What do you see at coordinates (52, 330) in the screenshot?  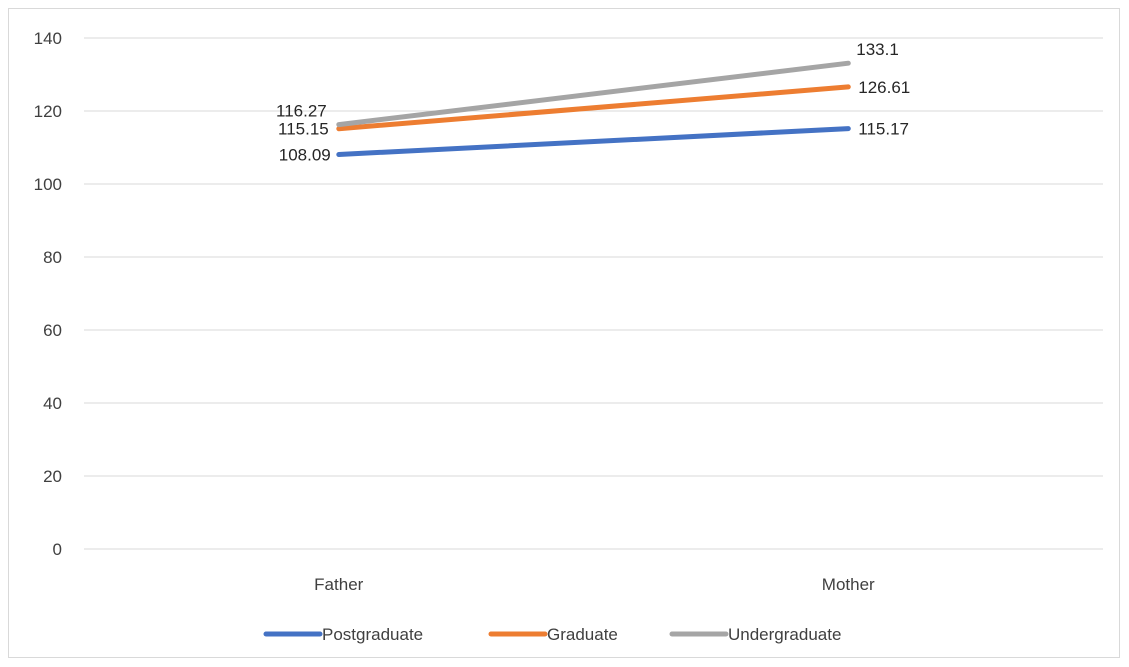 I see `y-tick-label: 60` at bounding box center [52, 330].